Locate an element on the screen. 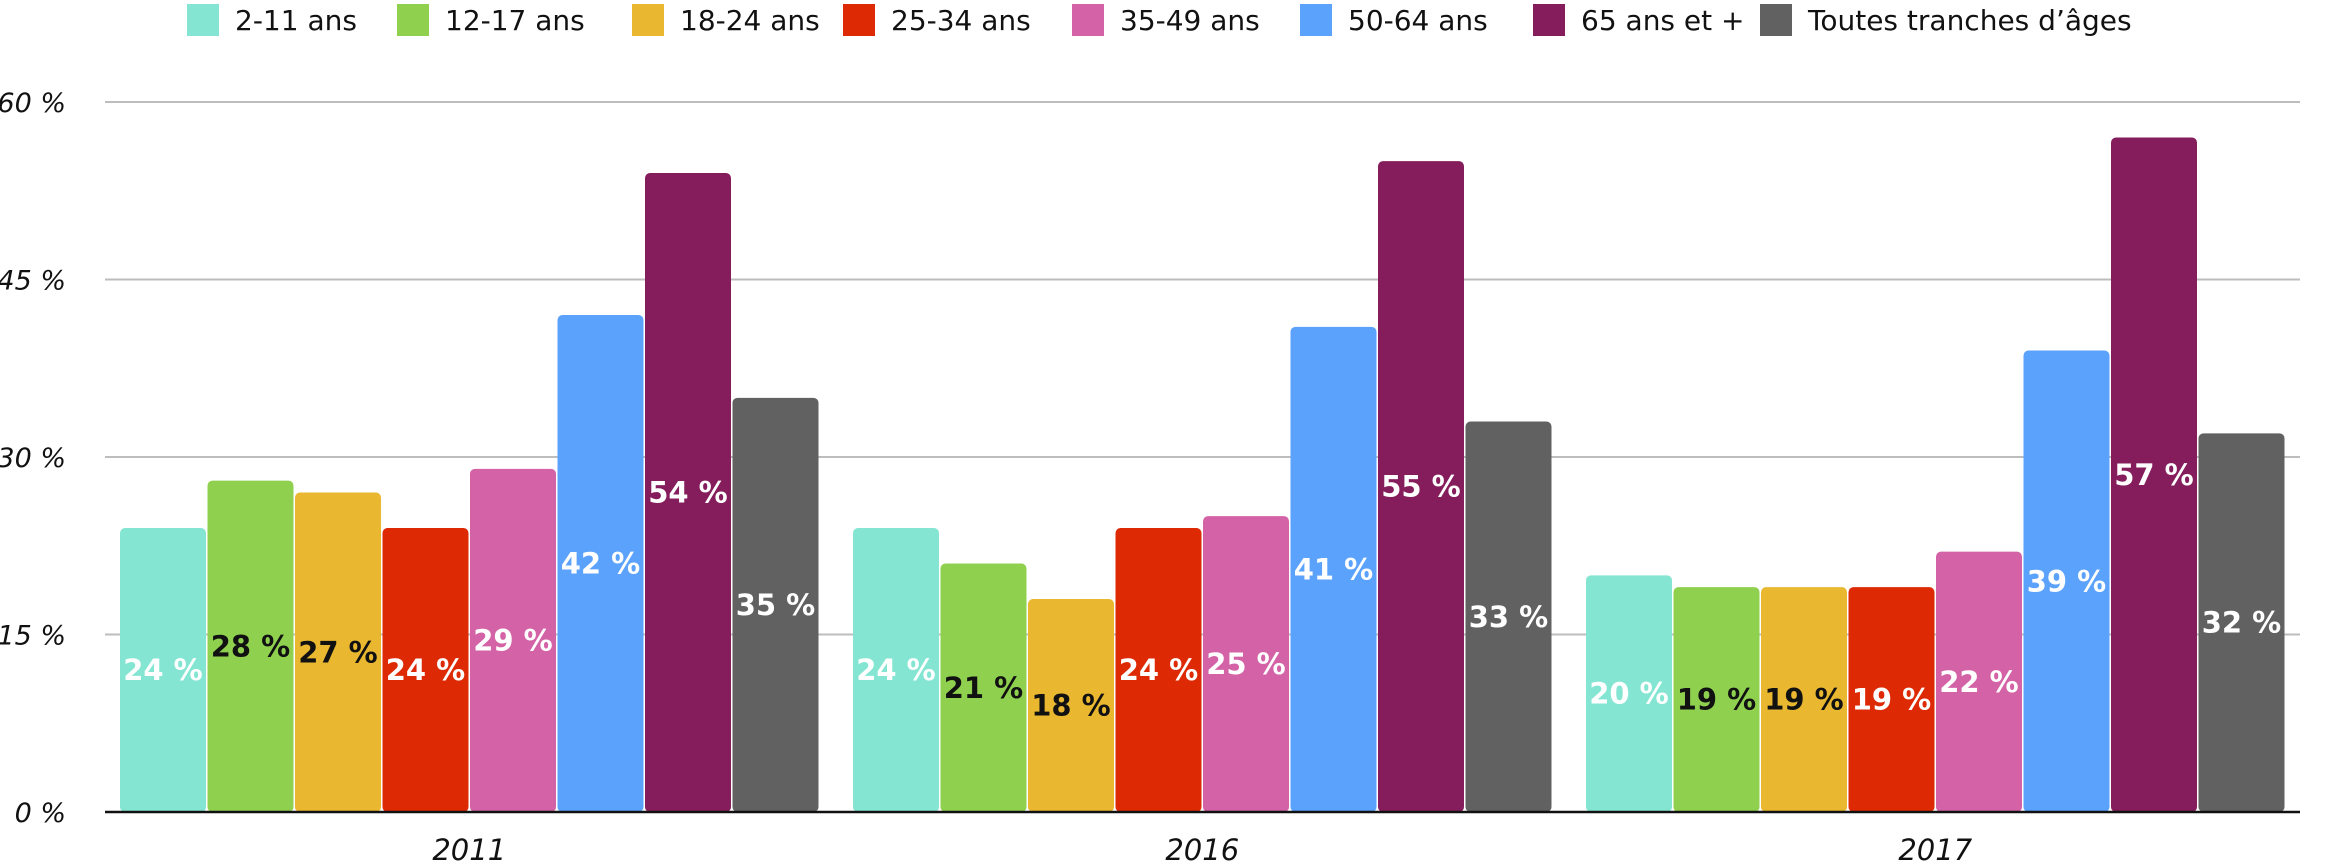 The image size is (2325, 866). bar-data-label: 21 % is located at coordinates (984, 688).